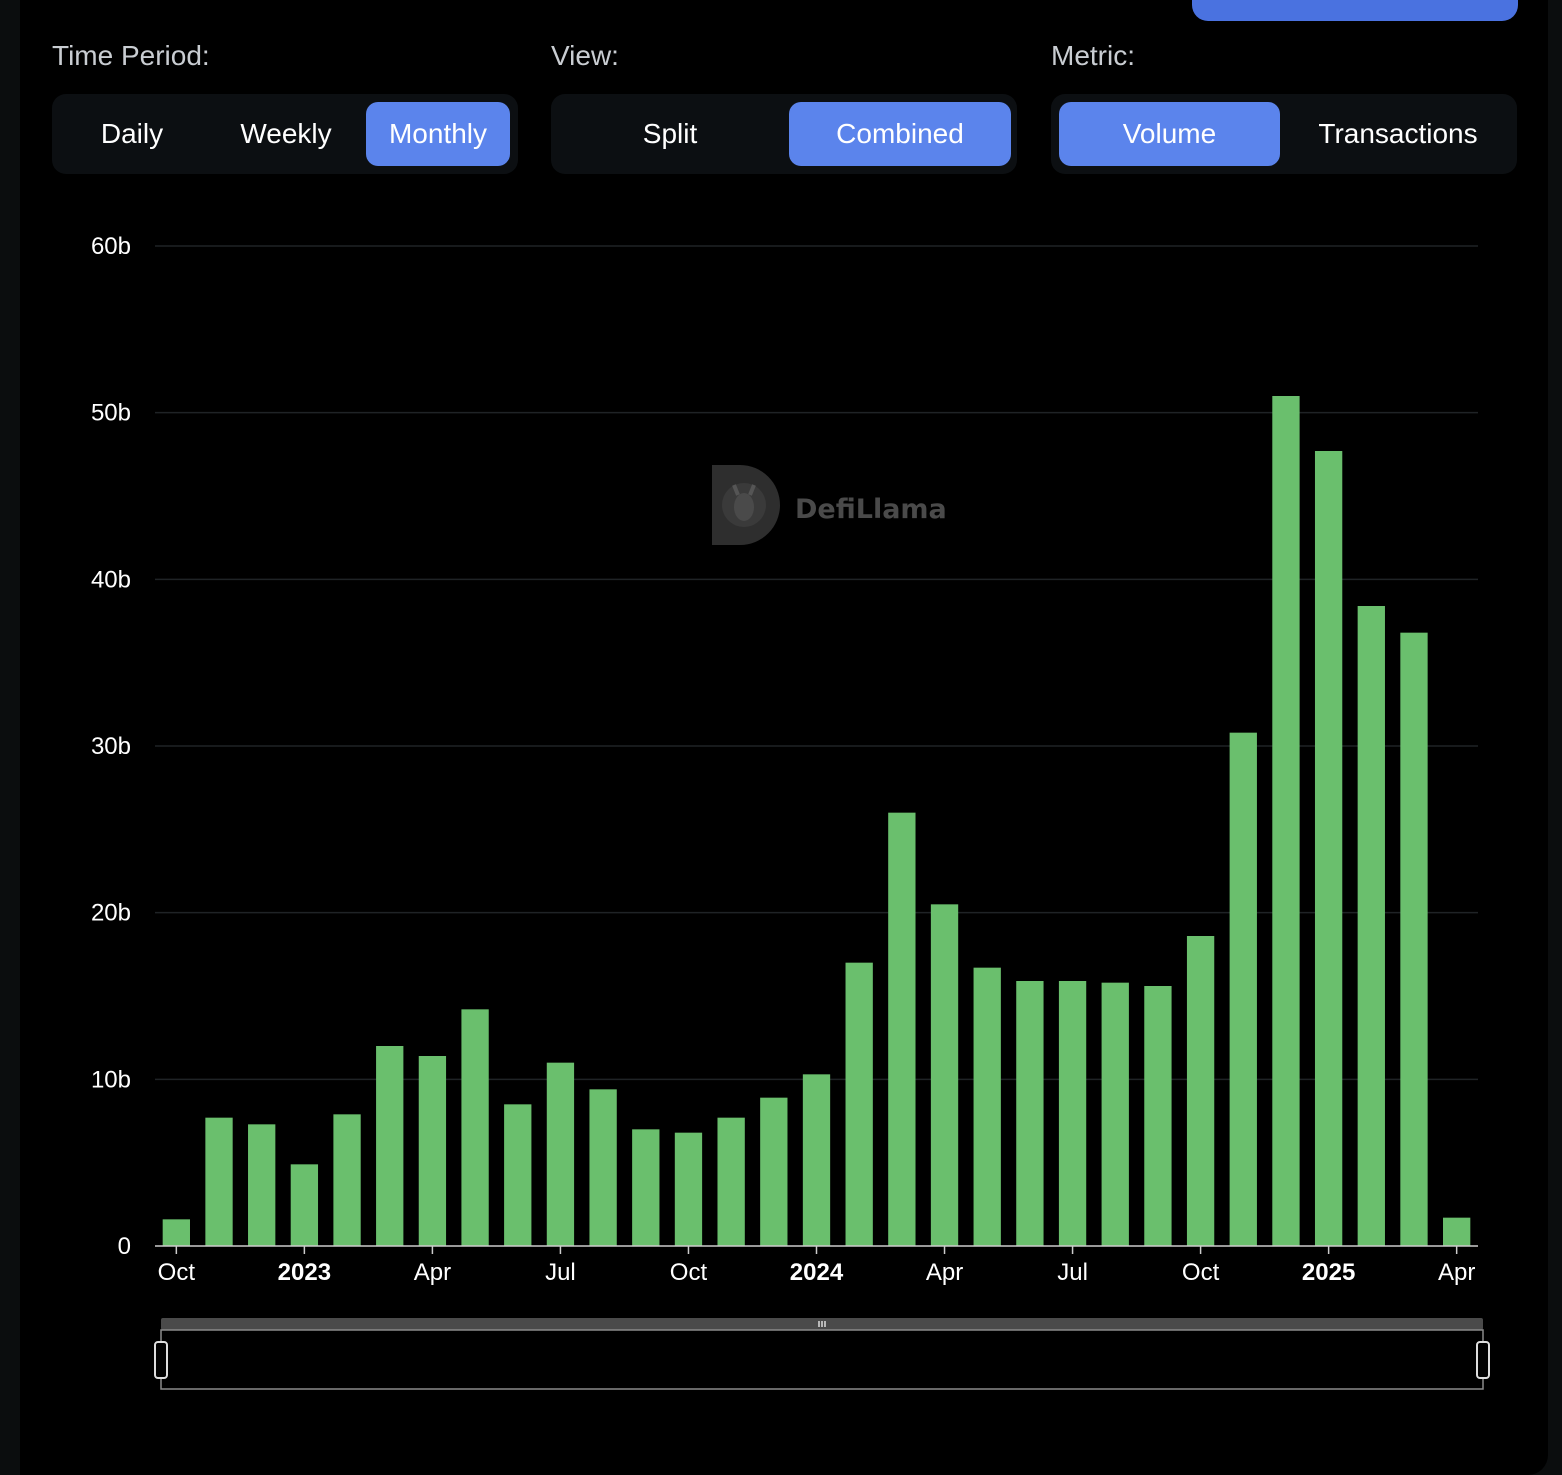 This screenshot has height=1475, width=1562. I want to click on time-period-label: Time Period:, so click(131, 55).